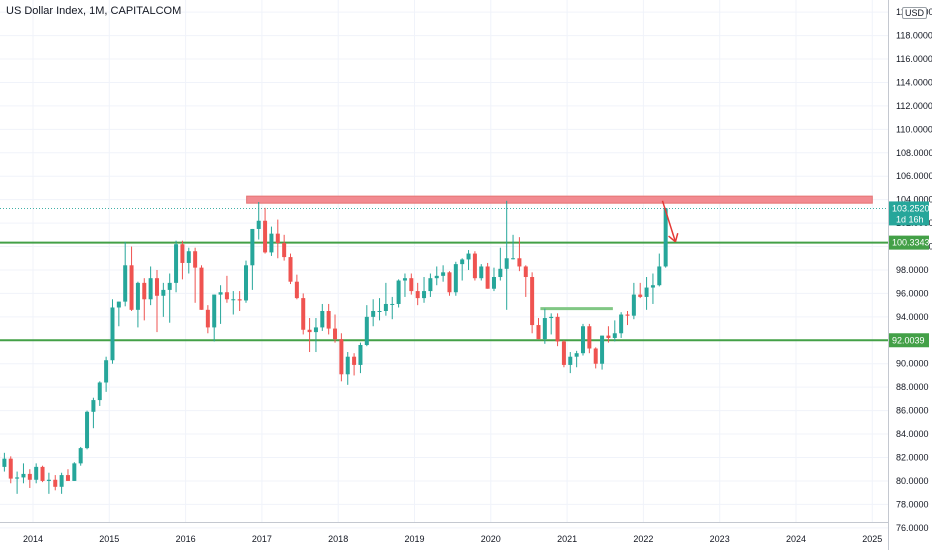 This screenshot has width=932, height=555. What do you see at coordinates (914, 129) in the screenshot?
I see `y-tick-label: 110.0000` at bounding box center [914, 129].